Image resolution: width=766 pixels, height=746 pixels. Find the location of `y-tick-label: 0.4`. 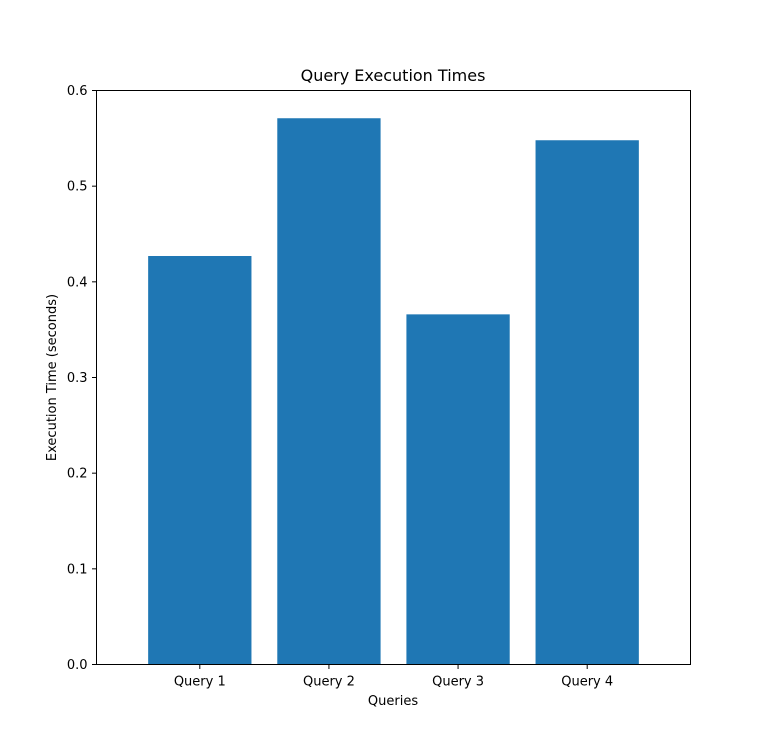

y-tick-label: 0.4 is located at coordinates (77, 282).